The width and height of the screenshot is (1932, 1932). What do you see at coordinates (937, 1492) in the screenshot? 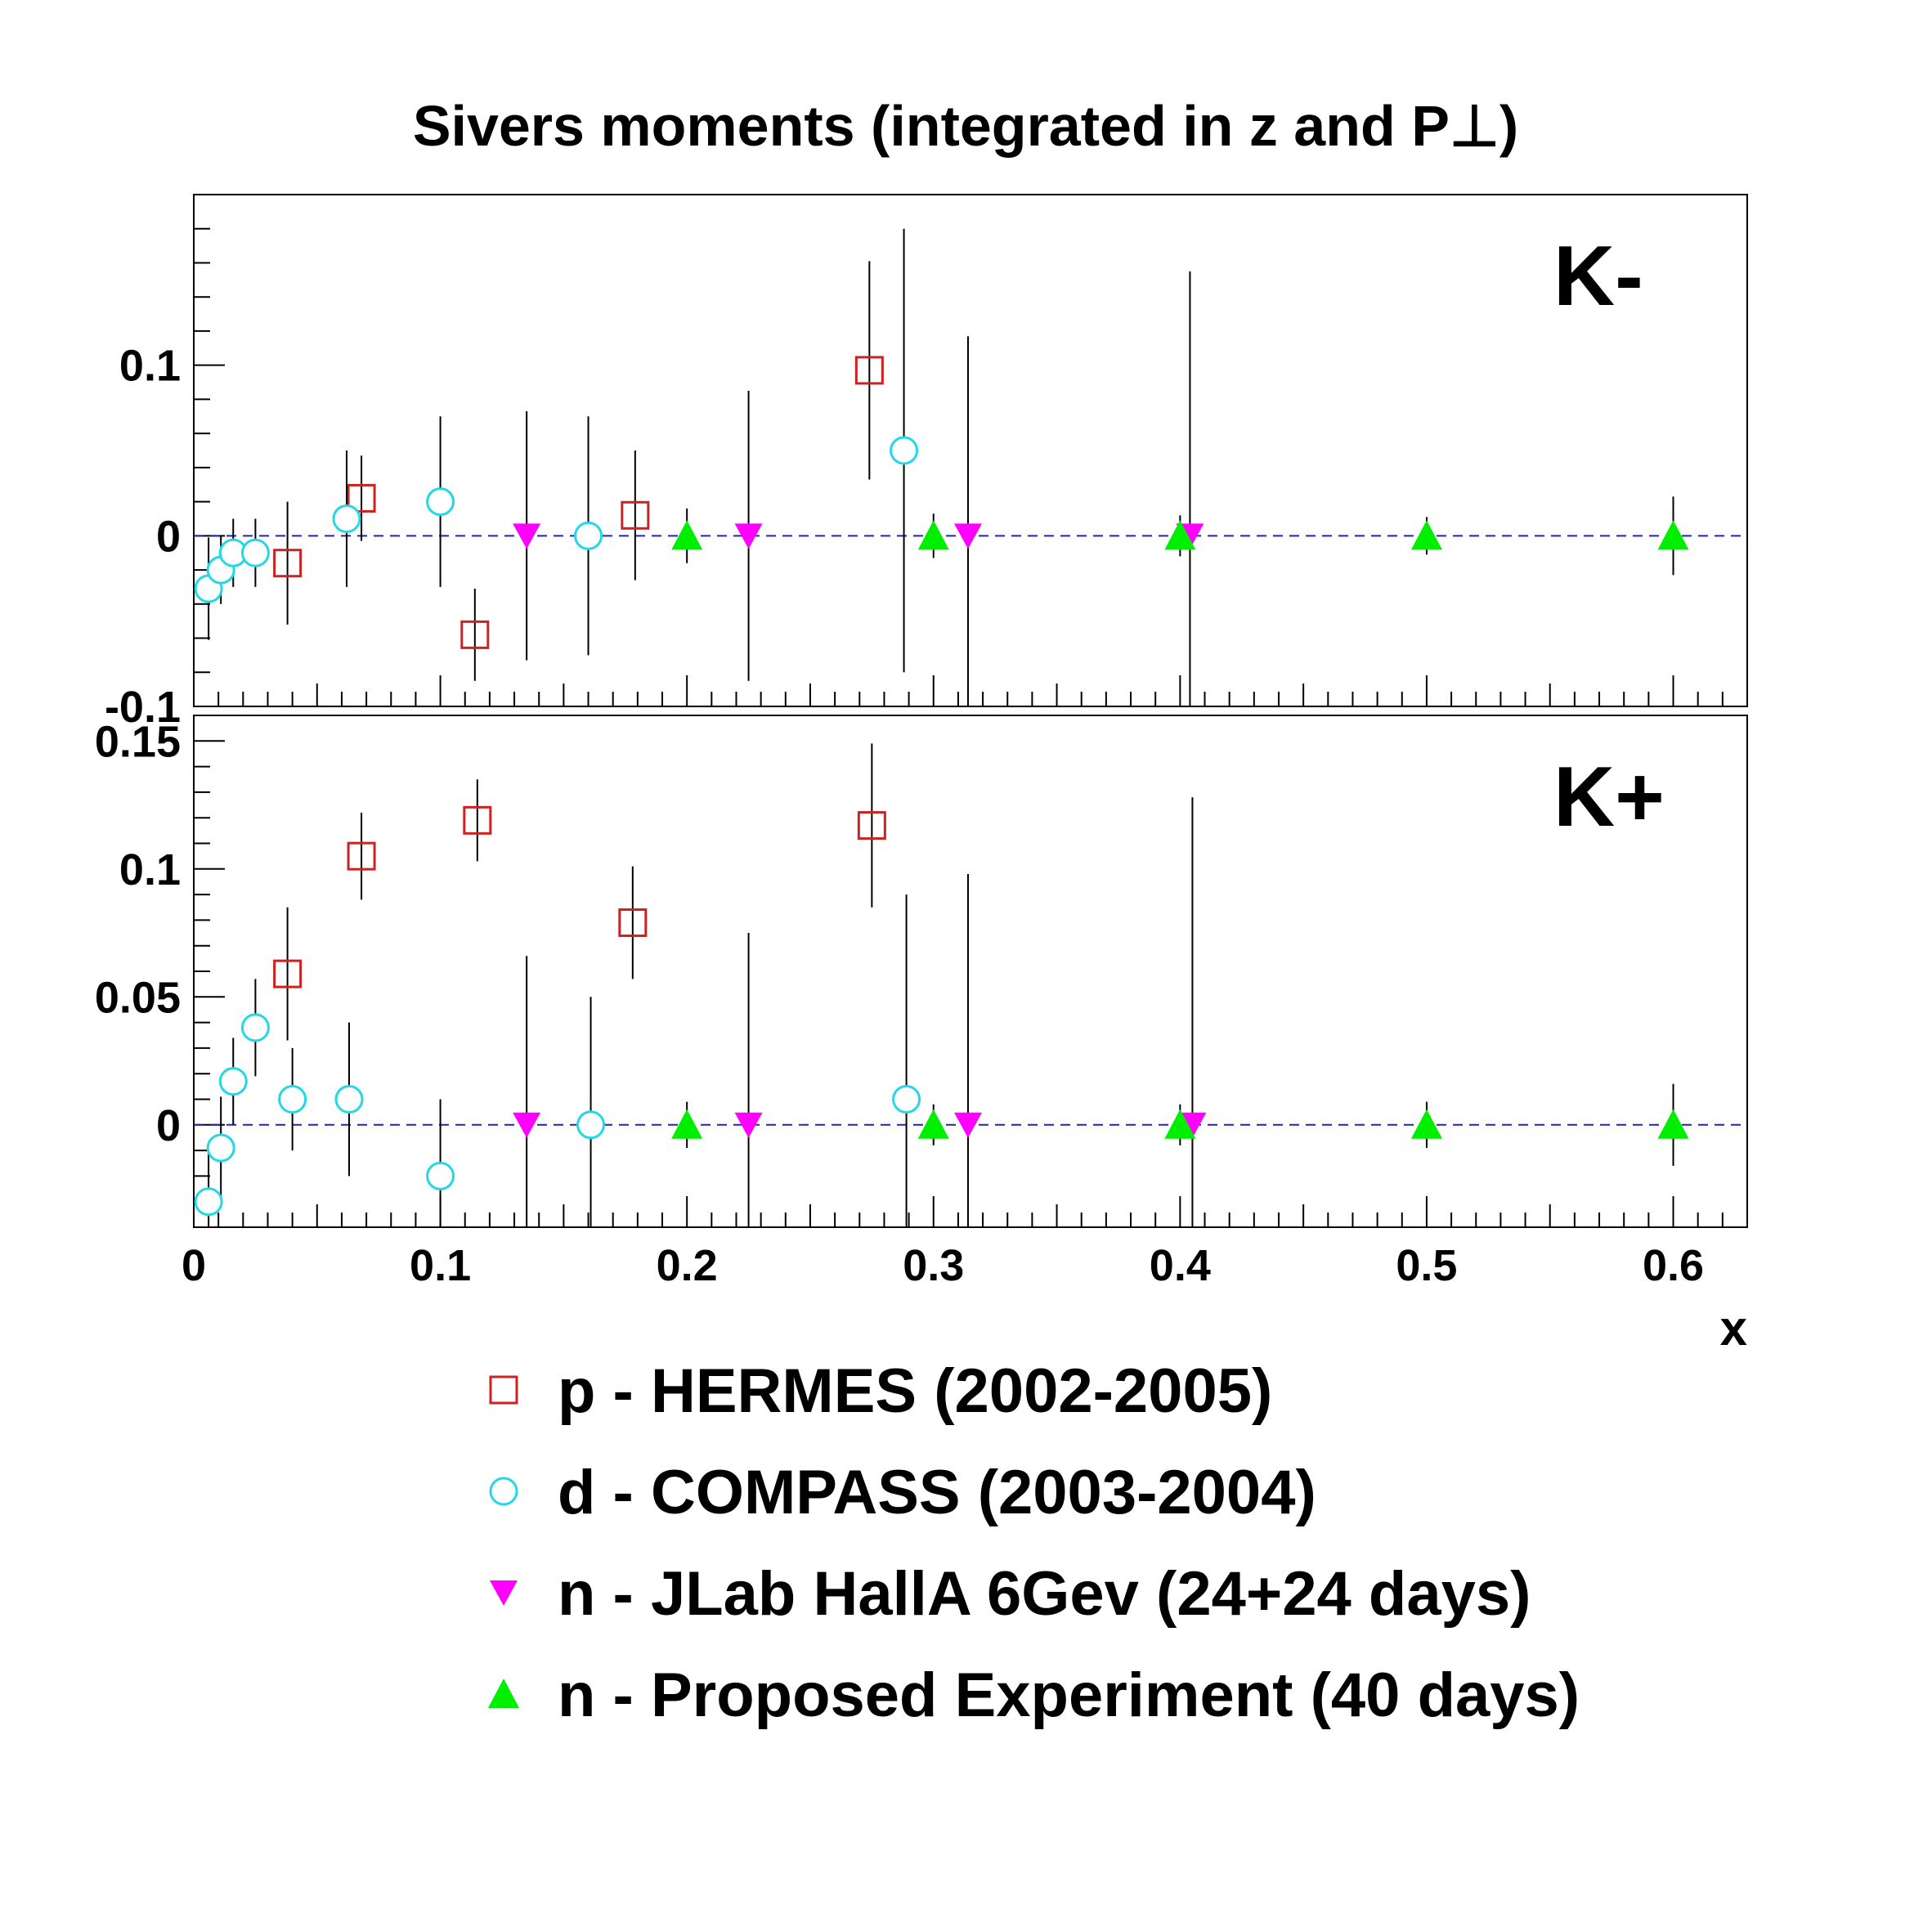
I see `legend-label: d - COMPASS (2003-2004)` at bounding box center [937, 1492].